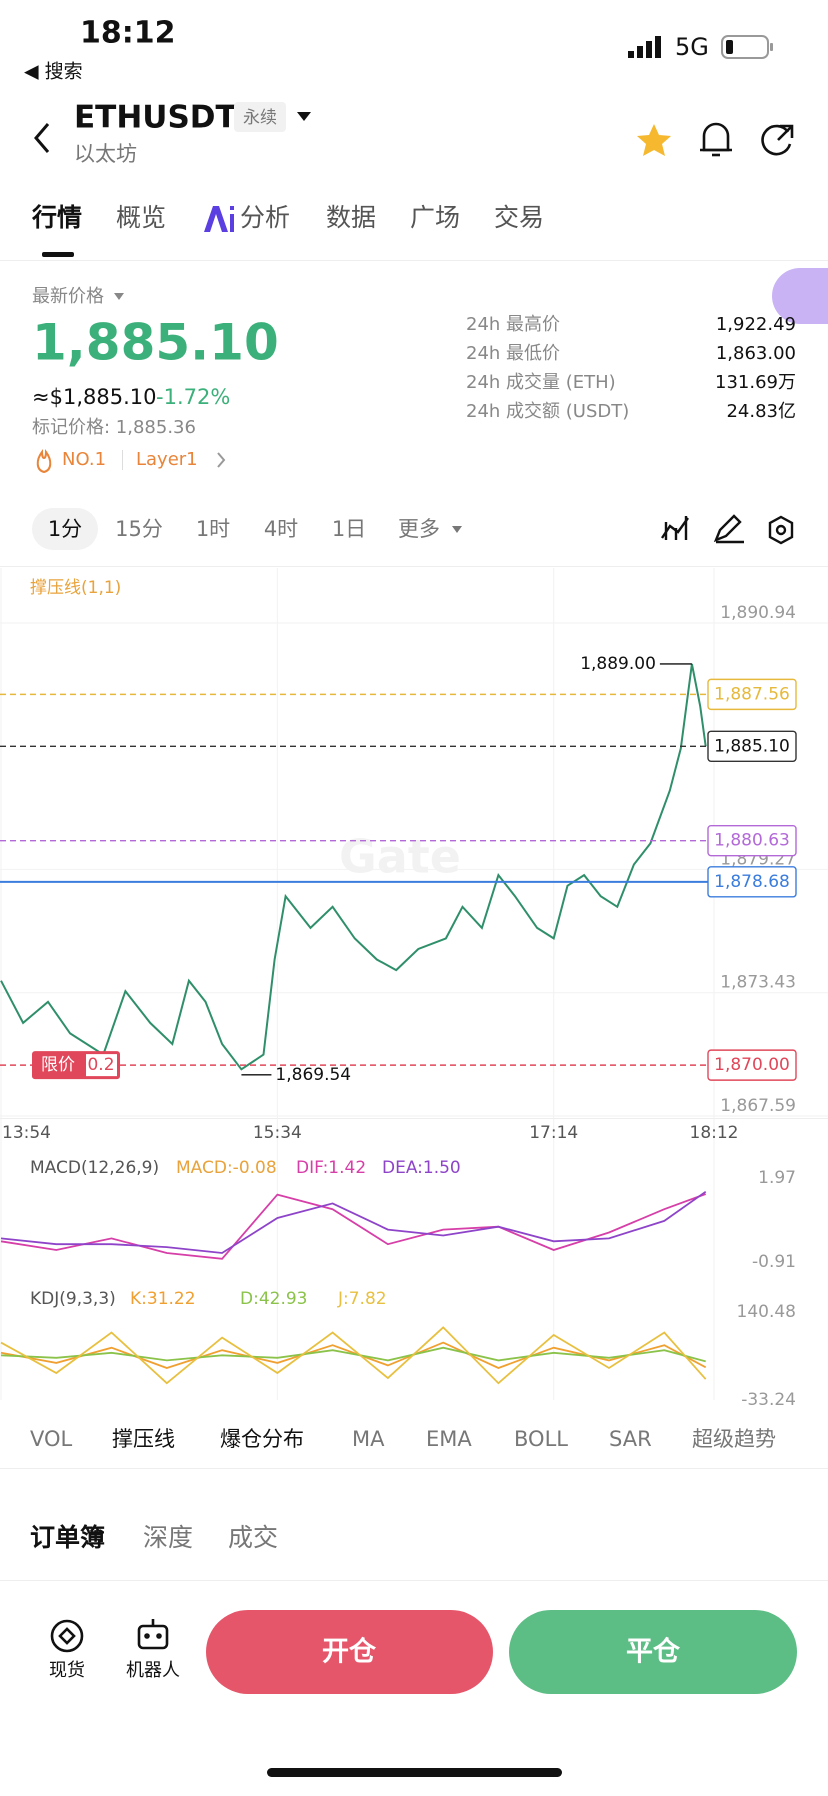 This screenshot has width=828, height=1796. Describe the element at coordinates (73, 1299) in the screenshot. I see `kdj-title: KDJ(9,3,3)` at that location.